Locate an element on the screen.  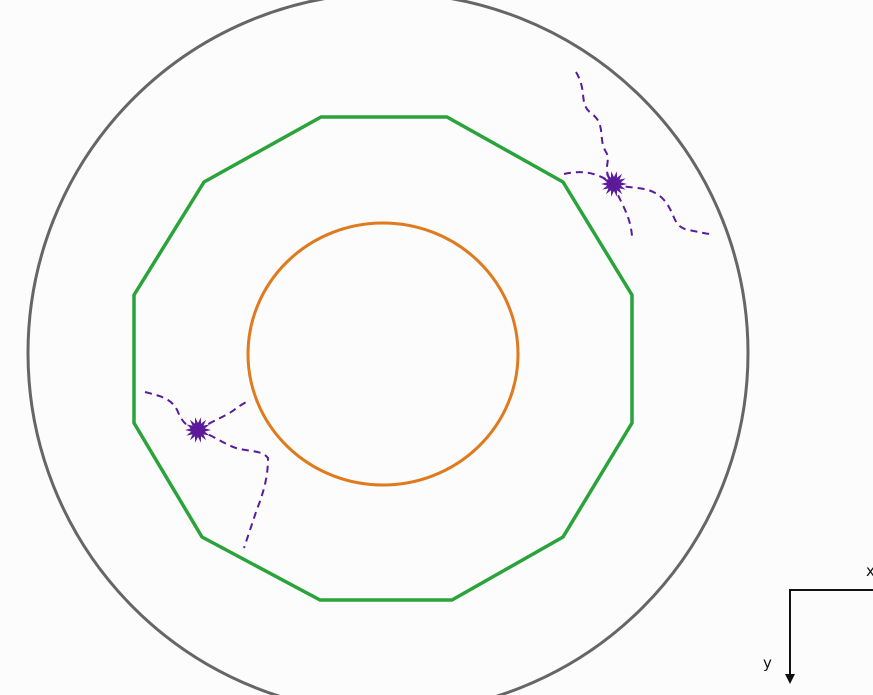
particle-top-right is located at coordinates (638, 154).